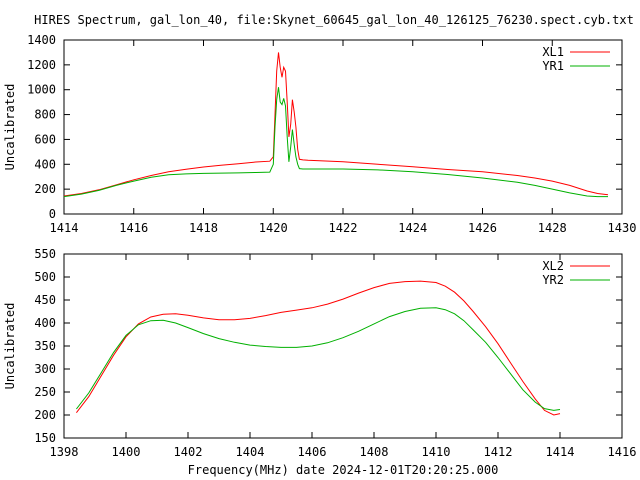  I want to click on x-tick-label: 1426, so click(482, 228).